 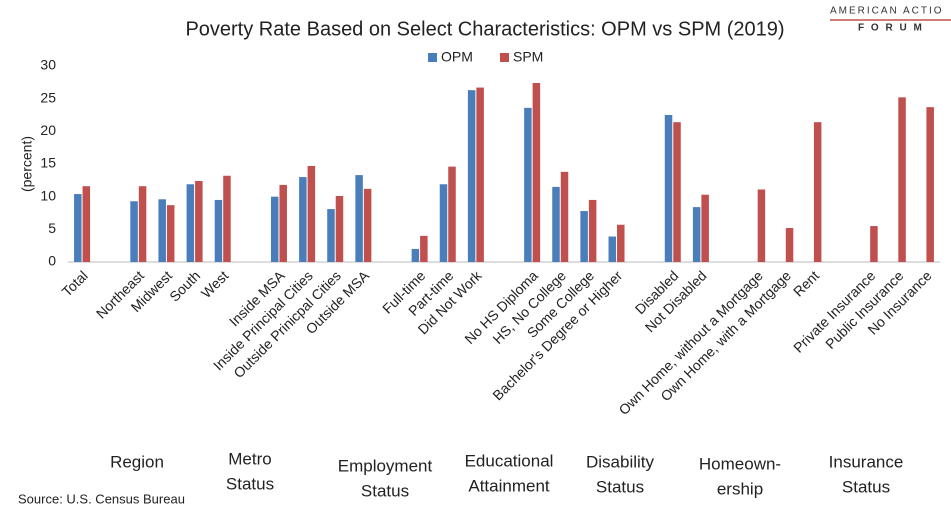 I want to click on group-label: Insurance, so click(x=866, y=461).